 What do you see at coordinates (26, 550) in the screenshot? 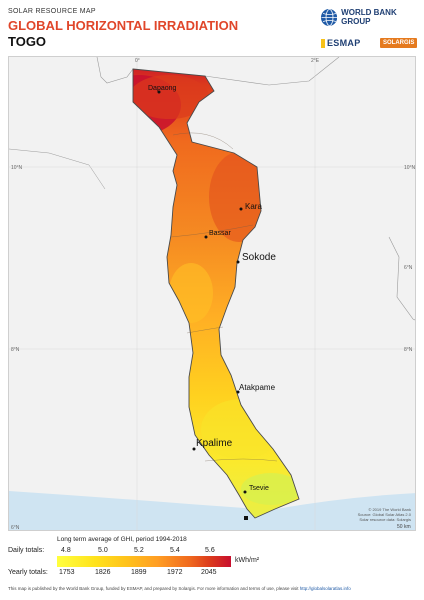
I see `daily-totals-label: Daily totals:` at bounding box center [26, 550].